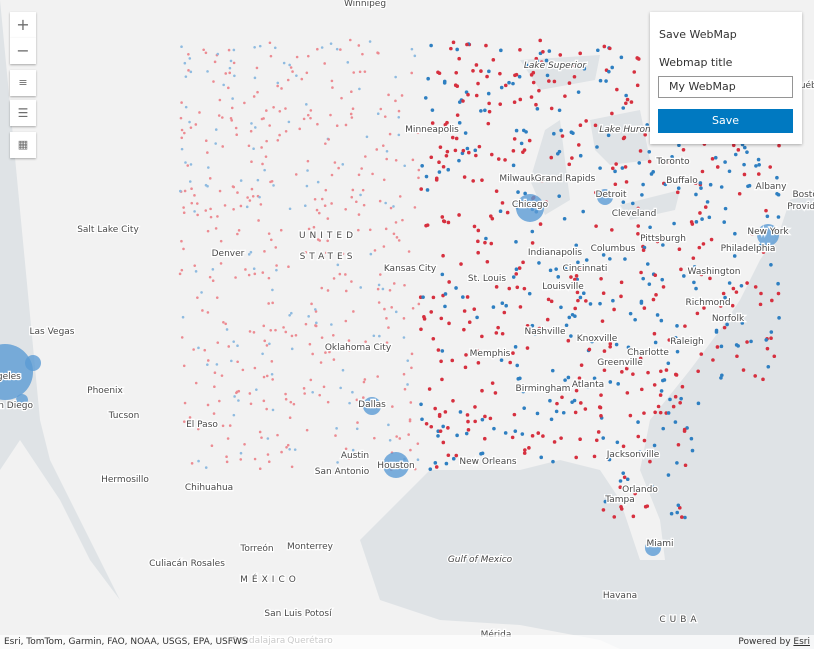  What do you see at coordinates (801, 642) in the screenshot?
I see `esri-link: Esri` at bounding box center [801, 642].